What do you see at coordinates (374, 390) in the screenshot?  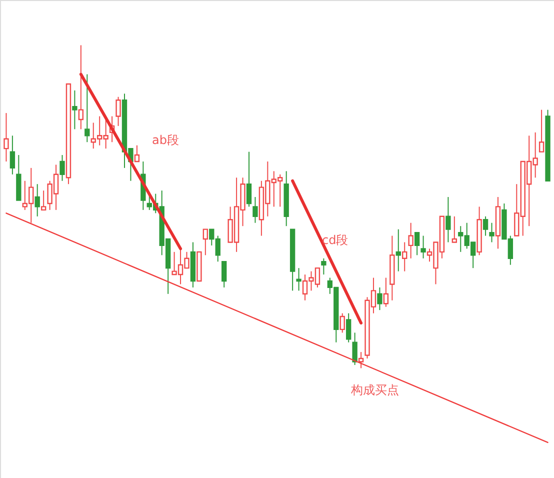 I see `text: 构成买点` at bounding box center [374, 390].